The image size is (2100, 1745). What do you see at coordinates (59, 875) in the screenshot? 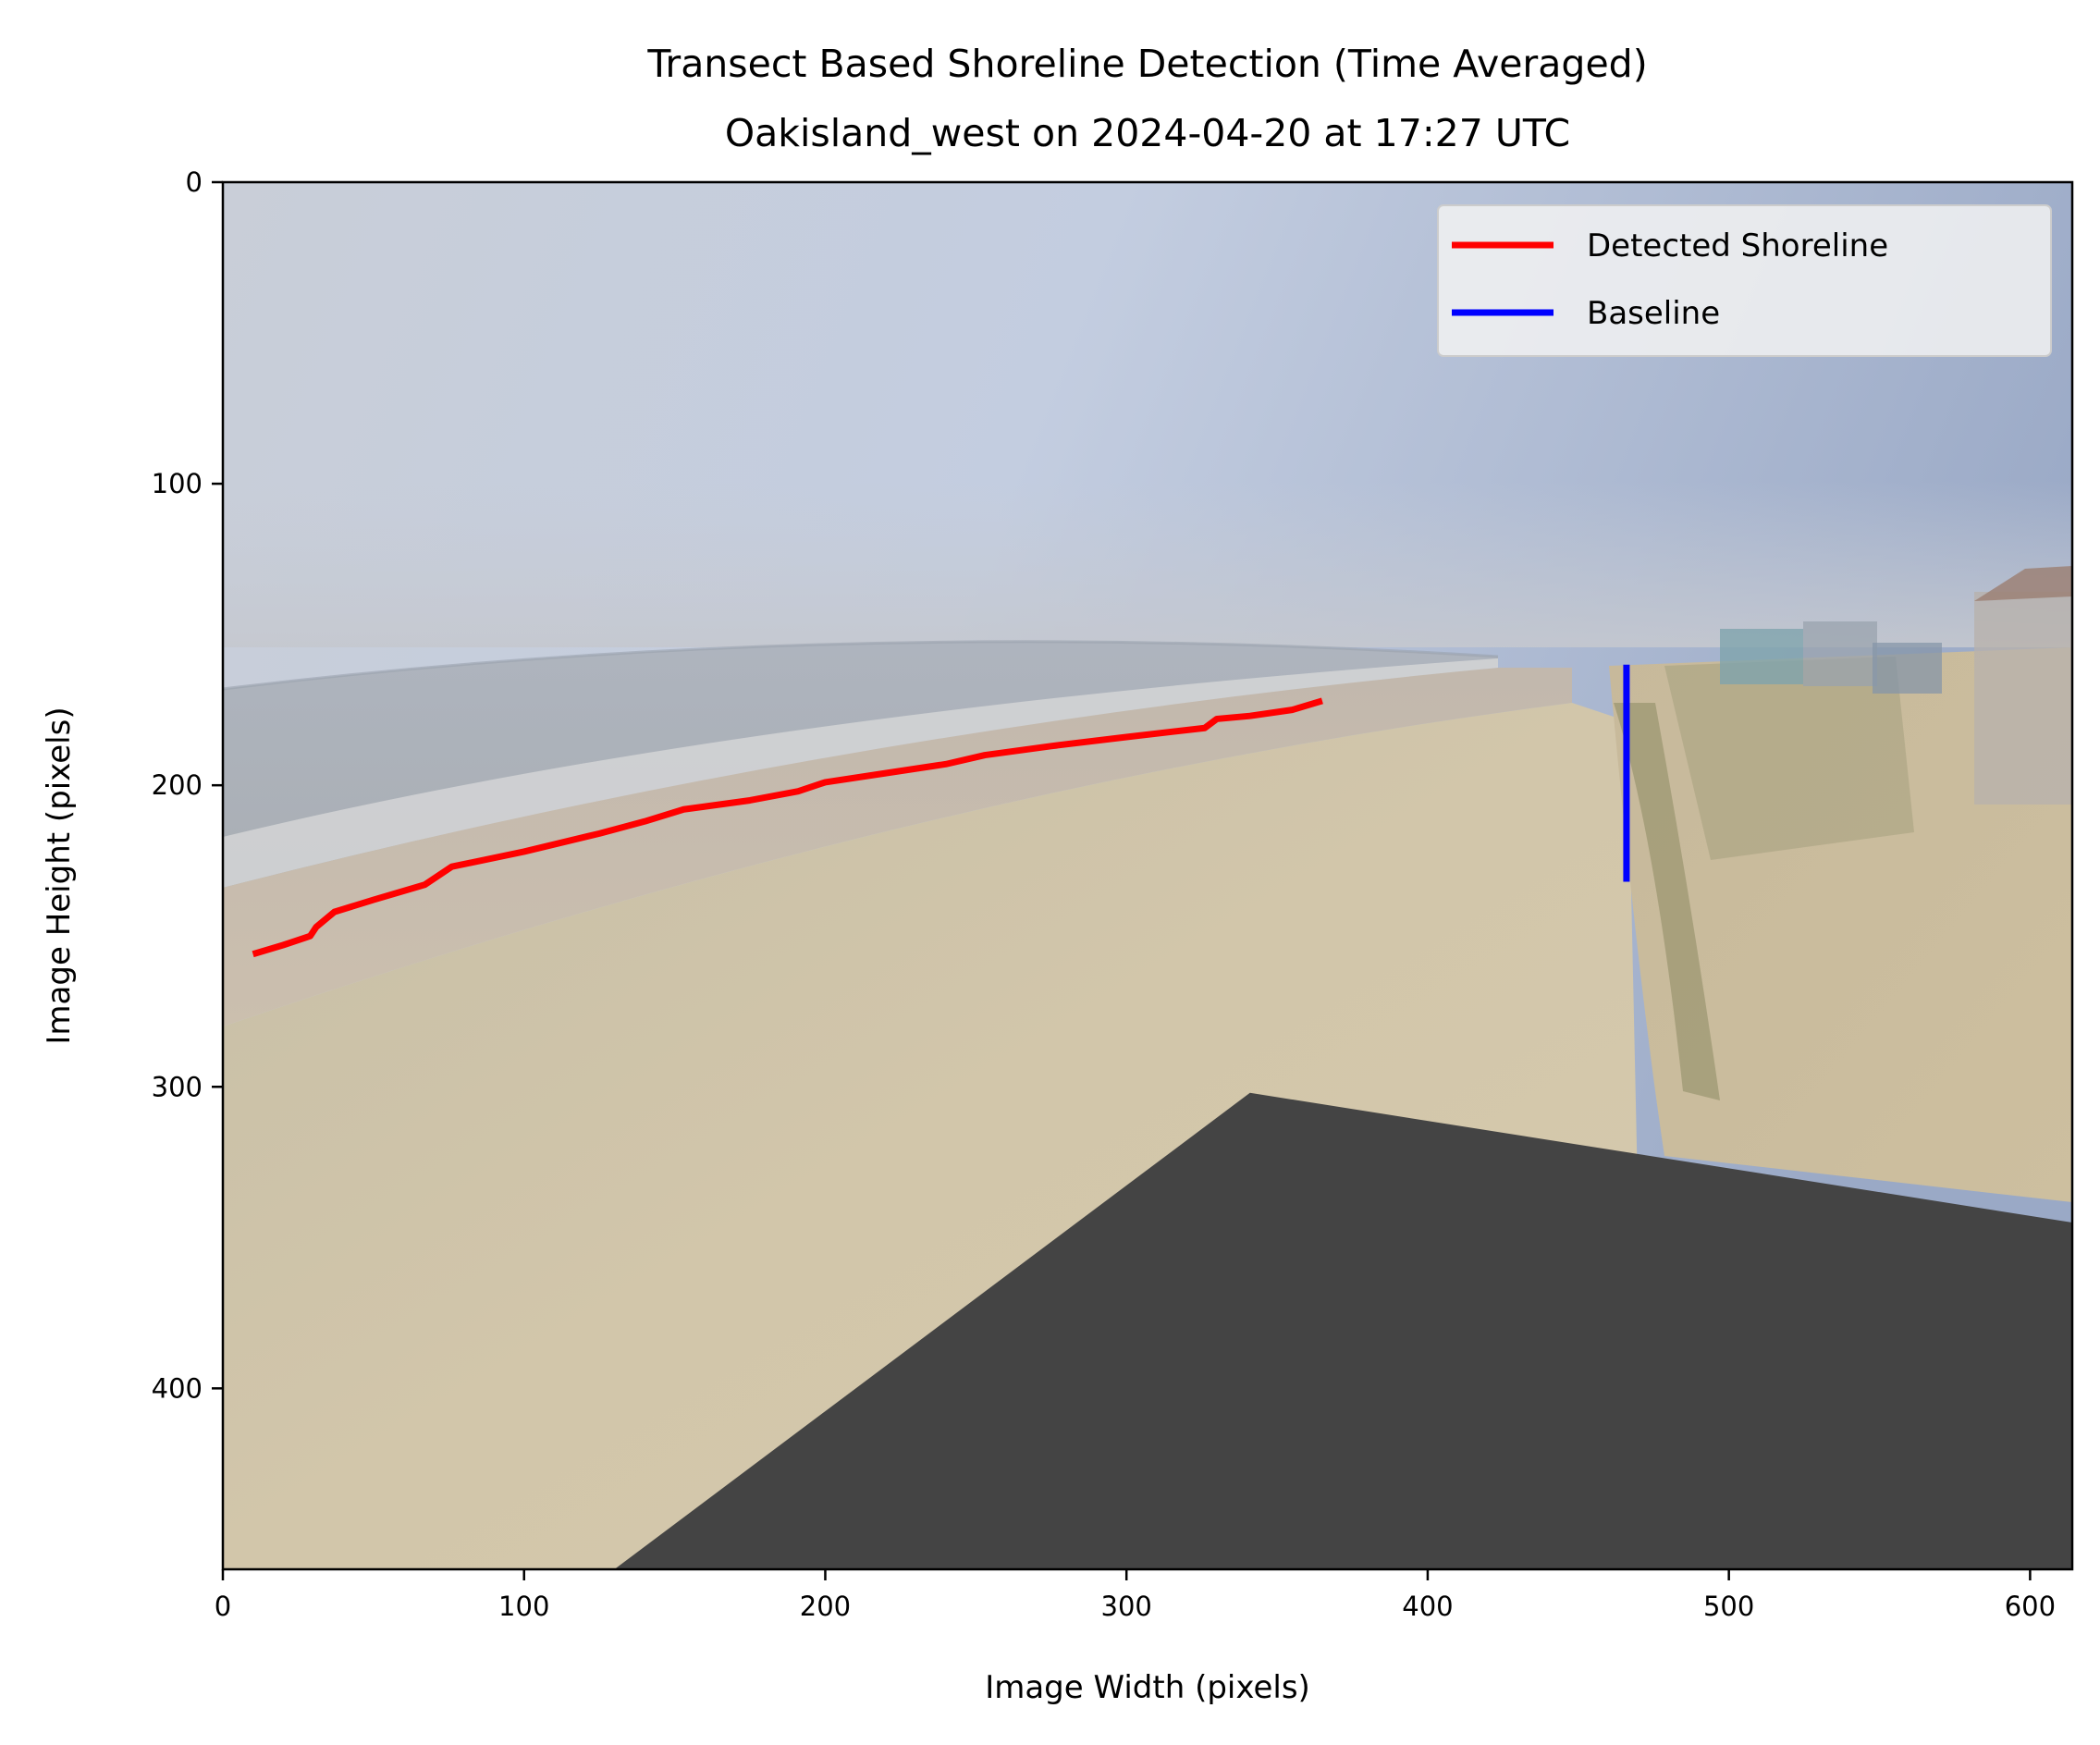
I see `y-axis-label: Image Height (pixels)` at bounding box center [59, 875].